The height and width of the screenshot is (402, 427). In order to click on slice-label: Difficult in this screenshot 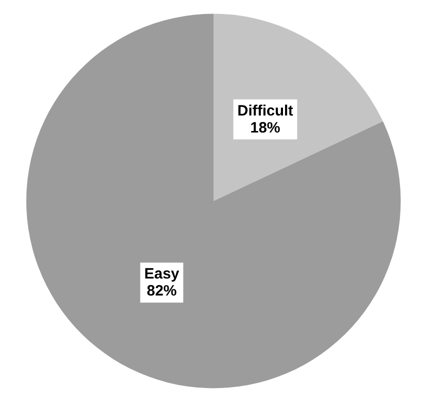, I will do `click(265, 111)`.